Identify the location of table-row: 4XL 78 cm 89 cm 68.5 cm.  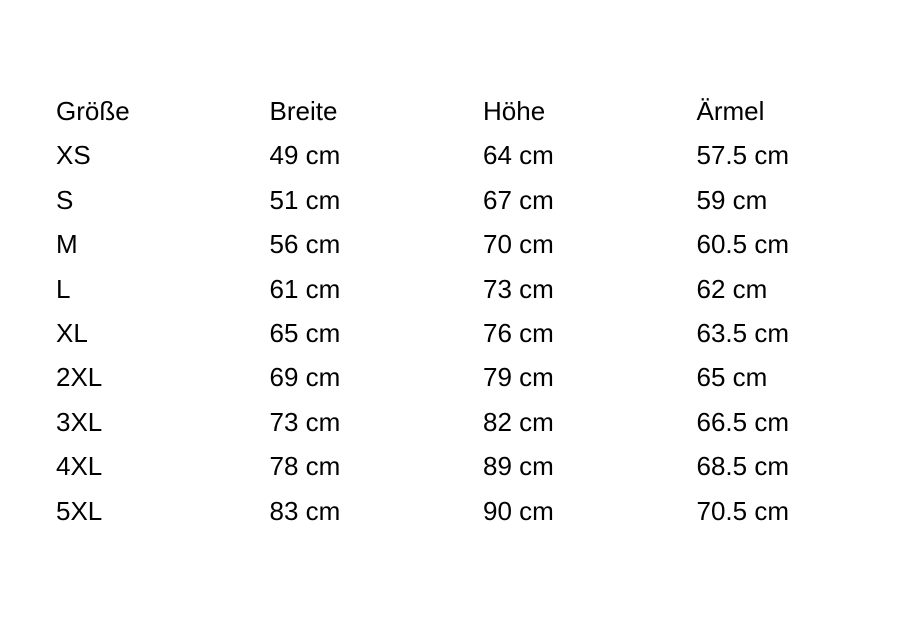
(483, 466).